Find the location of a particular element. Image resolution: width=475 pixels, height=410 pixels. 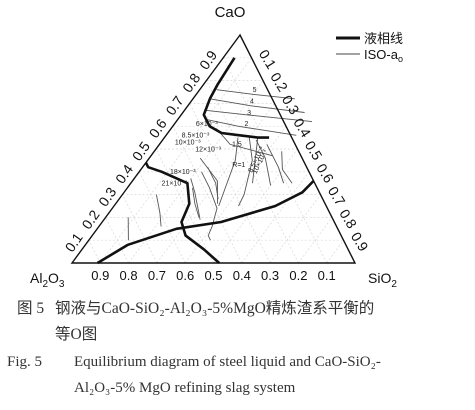

iso-low1 is located at coordinates (213, 183).